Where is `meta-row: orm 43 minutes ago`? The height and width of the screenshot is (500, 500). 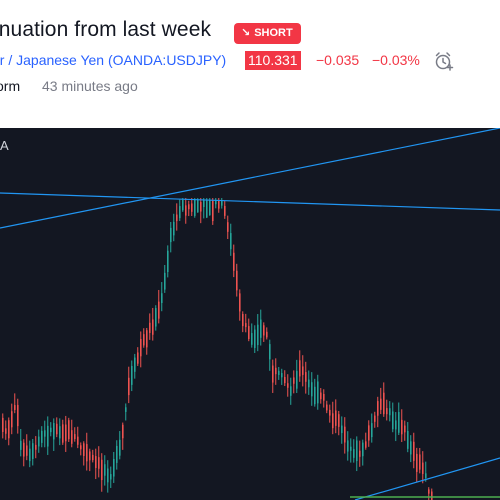
meta-row: orm 43 minutes ago is located at coordinates (250, 87).